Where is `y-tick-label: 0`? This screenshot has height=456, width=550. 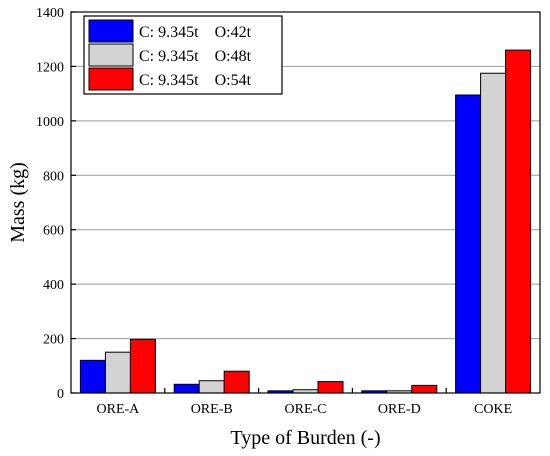
y-tick-label: 0 is located at coordinates (60, 394).